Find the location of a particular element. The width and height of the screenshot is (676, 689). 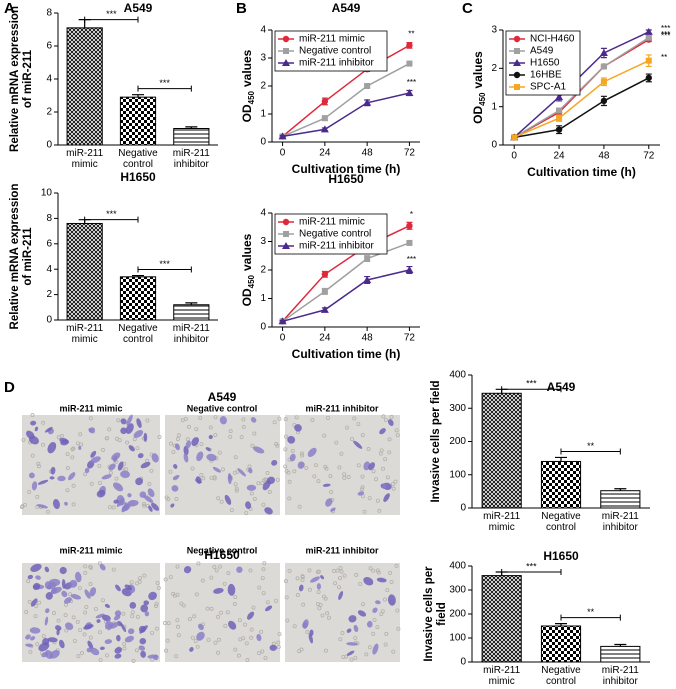

y-axis-label-box: Relative mRNA expression of miR-211 is located at coordinates (21, 257).